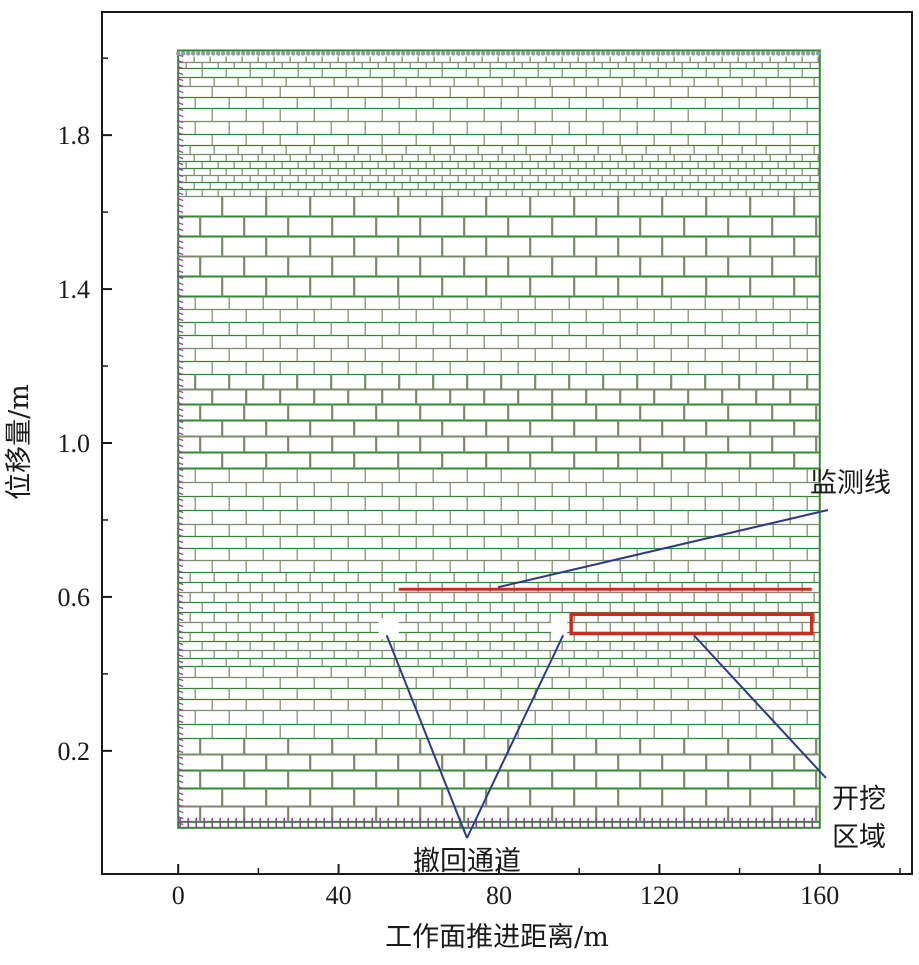 Image resolution: width=919 pixels, height=965 pixels. I want to click on retreat-channel, so click(559, 629).